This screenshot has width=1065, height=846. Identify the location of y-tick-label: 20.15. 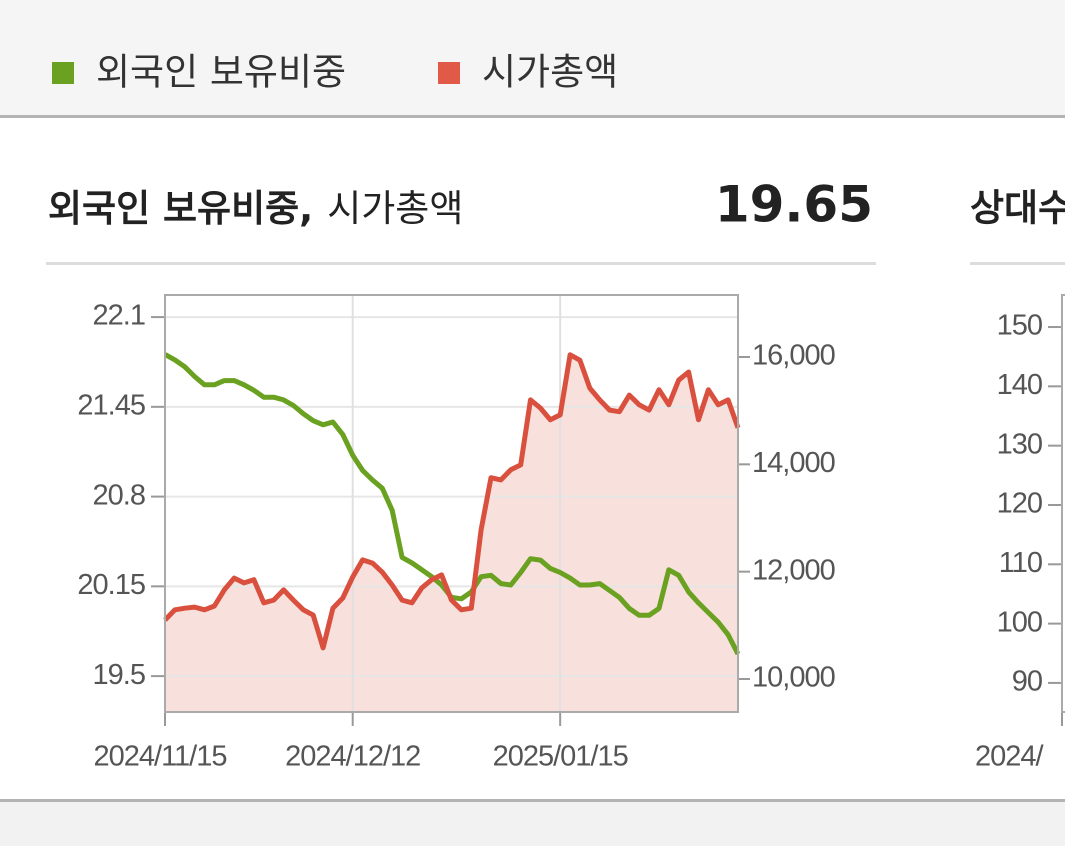
(111, 585).